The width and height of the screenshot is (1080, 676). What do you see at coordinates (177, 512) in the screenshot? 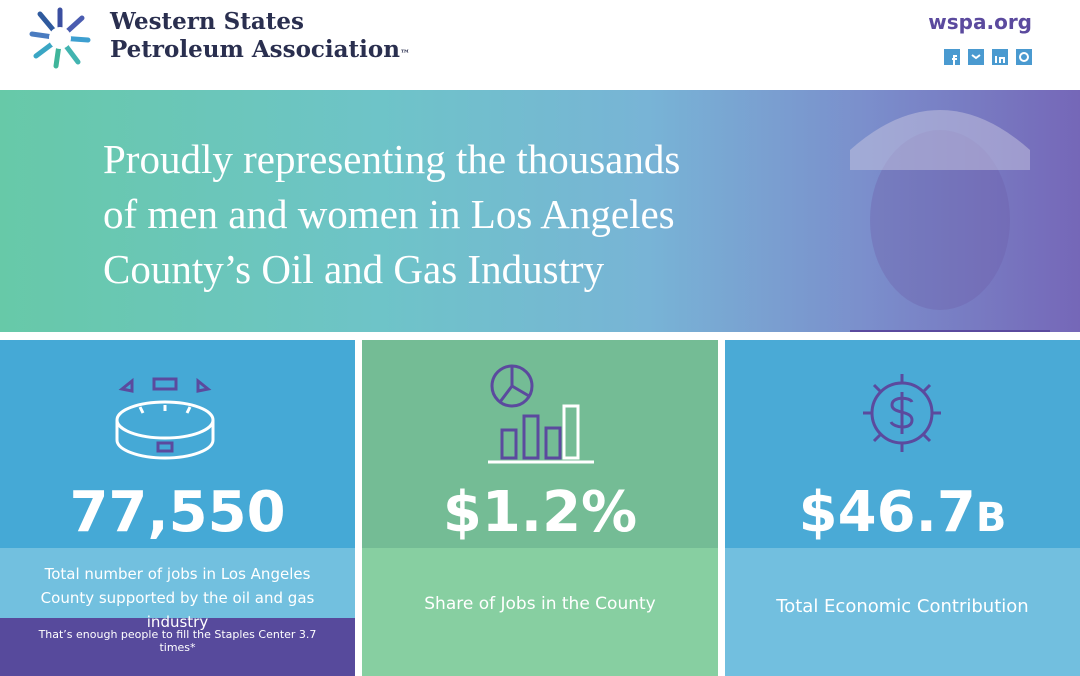
I see `stat-value: 77,550` at bounding box center [177, 512].